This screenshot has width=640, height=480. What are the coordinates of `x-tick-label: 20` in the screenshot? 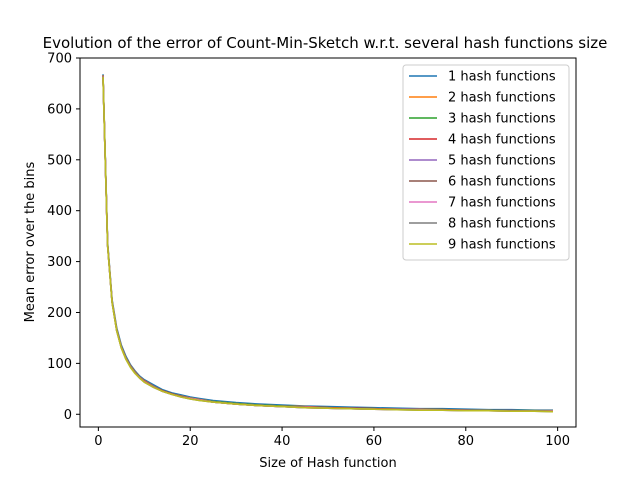 It's located at (190, 441).